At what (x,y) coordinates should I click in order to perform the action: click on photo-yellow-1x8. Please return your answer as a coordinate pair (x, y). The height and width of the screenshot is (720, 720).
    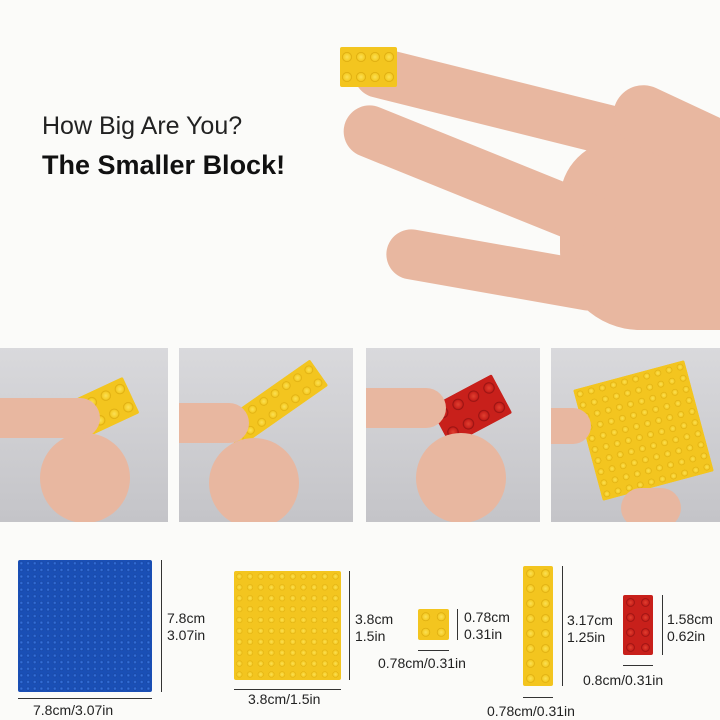
    Looking at the image, I should click on (266, 435).